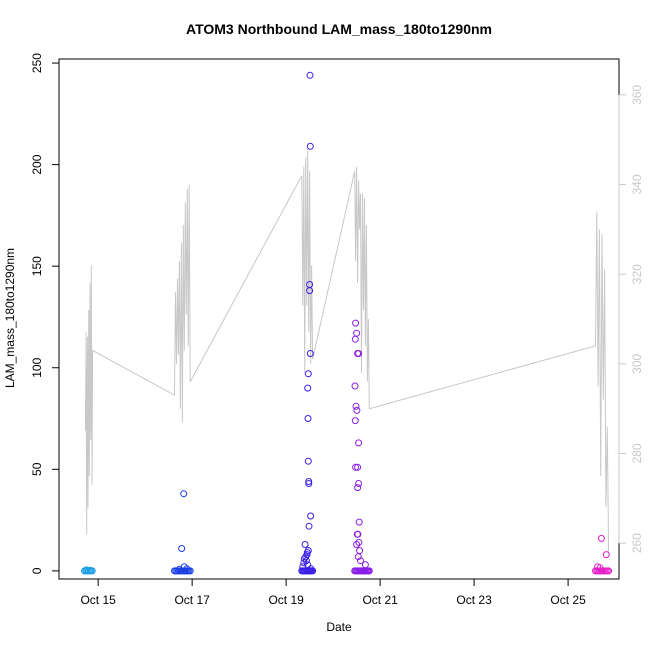 Image resolution: width=650 pixels, height=650 pixels. What do you see at coordinates (637, 543) in the screenshot?
I see `y2-tick-label: 260` at bounding box center [637, 543].